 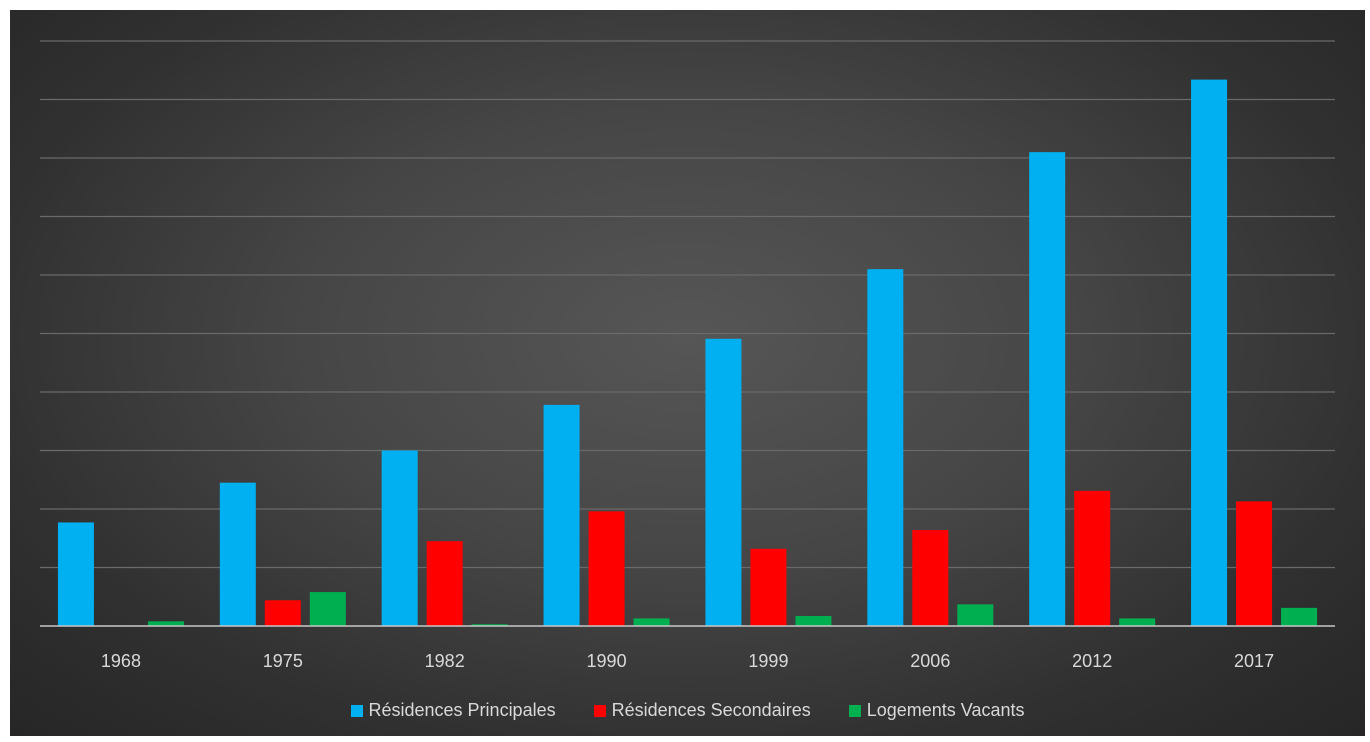 I want to click on bar-logements-vacants-1982, so click(x=489, y=625).